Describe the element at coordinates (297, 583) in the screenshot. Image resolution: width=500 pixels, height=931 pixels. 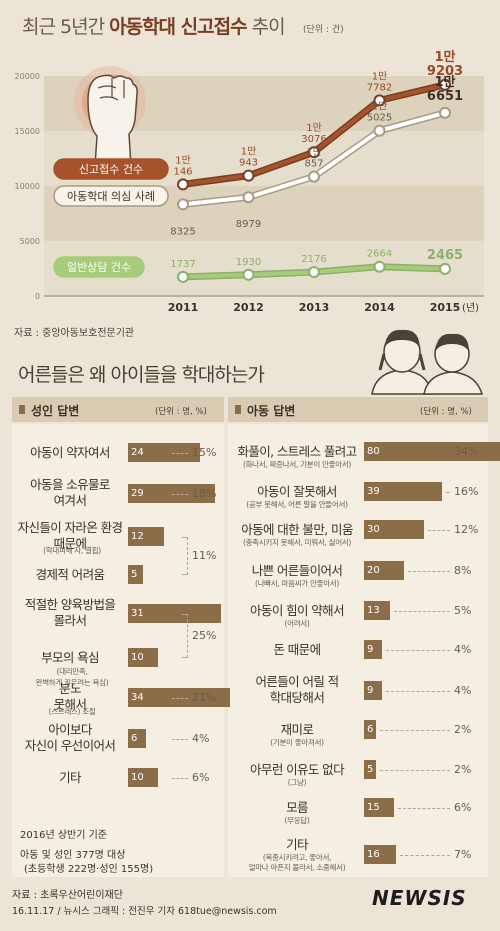
I see `child-reason-sub: (나빠서, 마음씨가 안좋아서)` at that location.